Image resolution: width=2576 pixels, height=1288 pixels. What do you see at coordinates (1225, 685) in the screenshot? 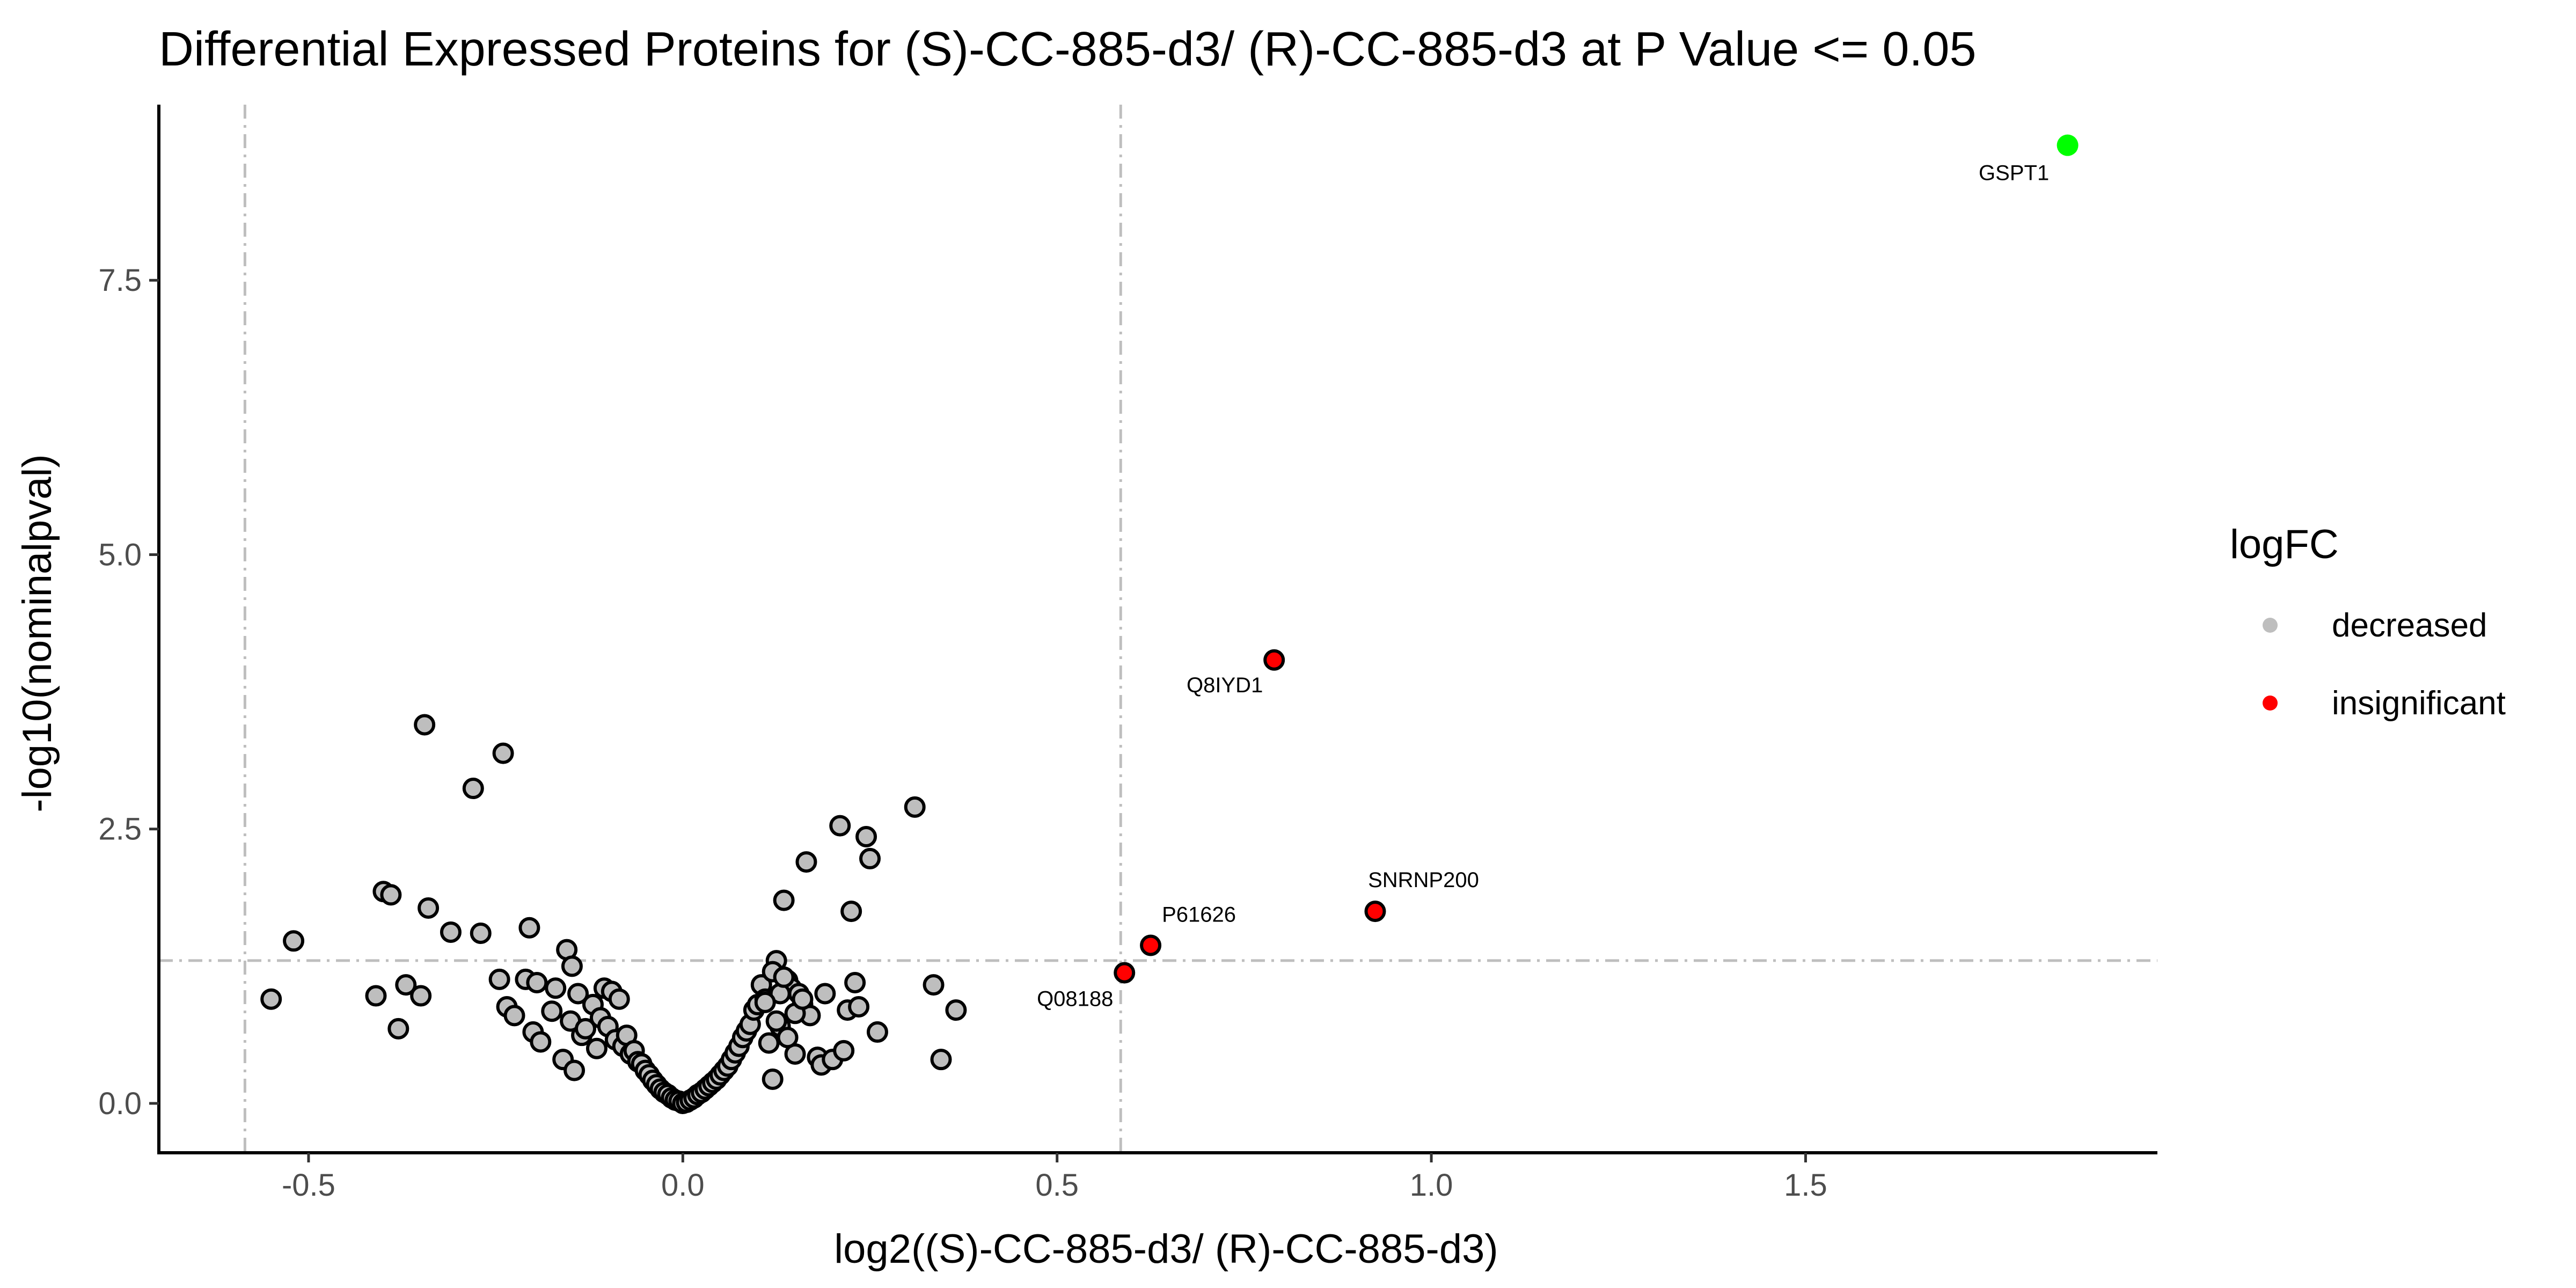
I see `point-label: Q8IYD1` at bounding box center [1225, 685].